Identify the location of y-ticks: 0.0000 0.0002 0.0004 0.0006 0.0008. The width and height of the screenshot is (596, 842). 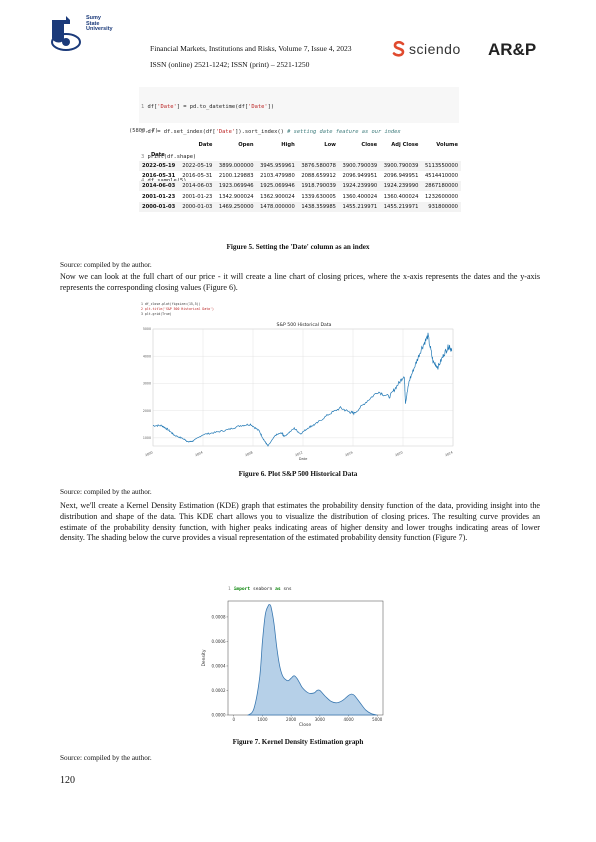
(220, 665).